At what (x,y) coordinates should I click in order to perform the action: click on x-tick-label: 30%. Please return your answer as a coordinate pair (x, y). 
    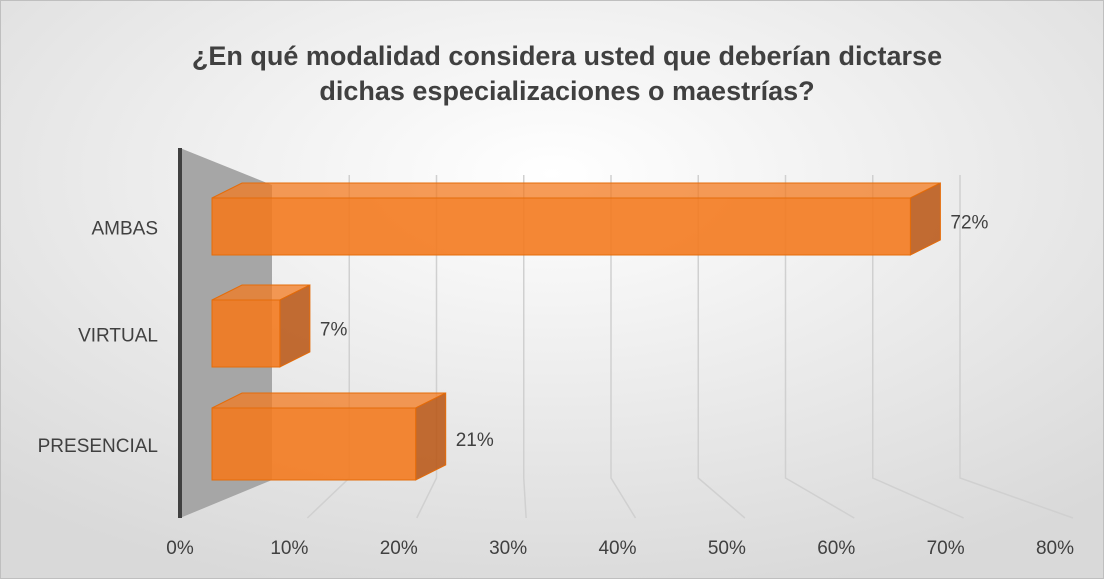
    Looking at the image, I should click on (508, 548).